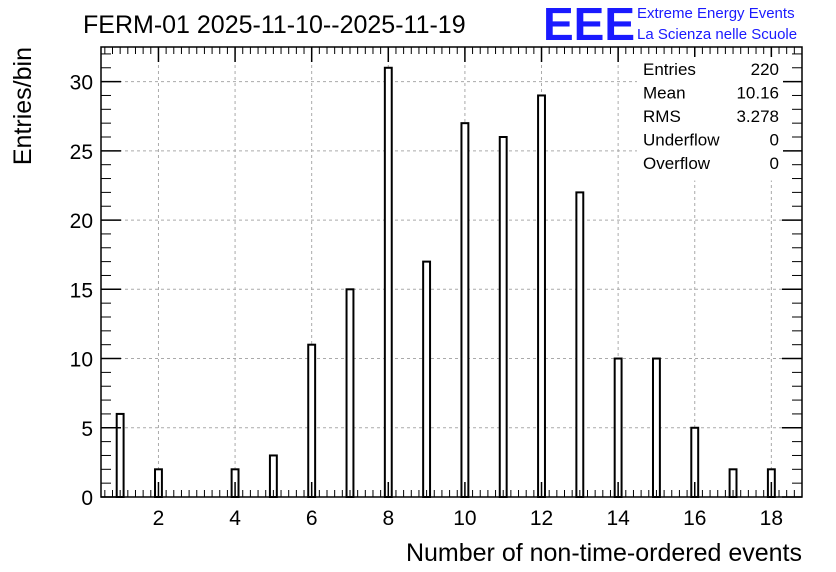 The height and width of the screenshot is (572, 836). Describe the element at coordinates (589, 25) in the screenshot. I see `logo-mark: EEE` at that location.